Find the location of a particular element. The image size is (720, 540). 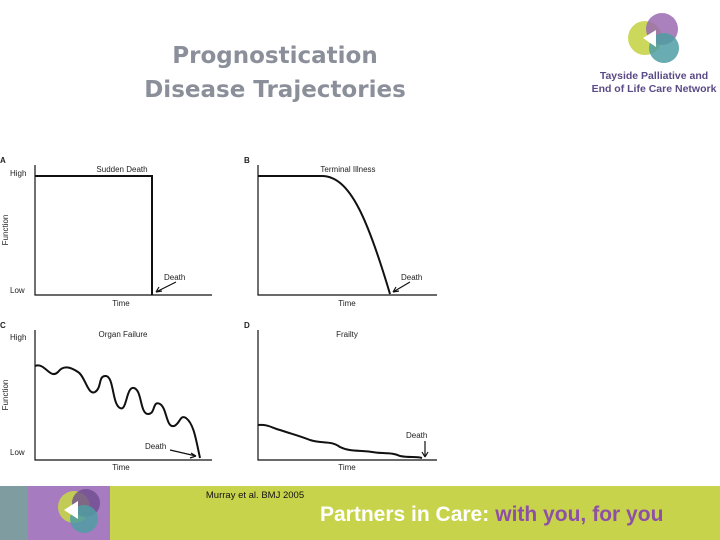

title-line: Prognostication is located at coordinates (274, 56).